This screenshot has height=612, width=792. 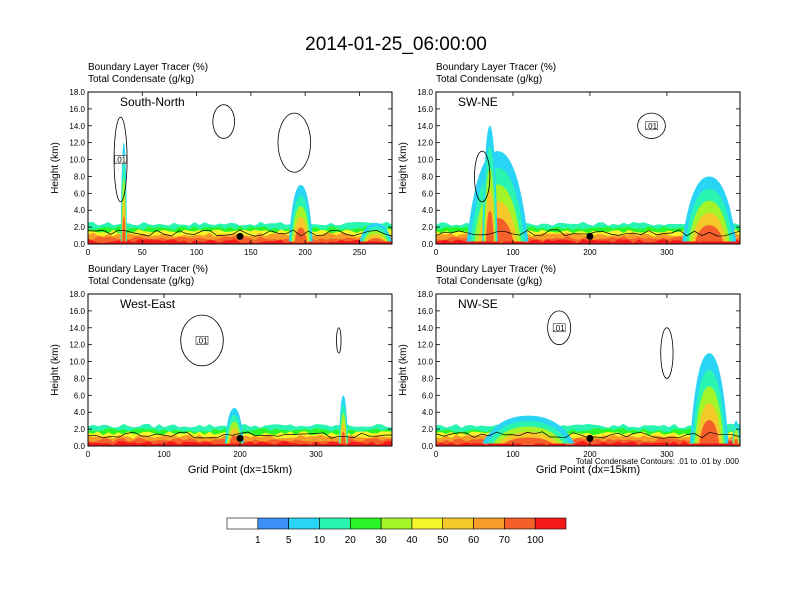 I want to click on condensate-contour-surface, so click(x=588, y=233).